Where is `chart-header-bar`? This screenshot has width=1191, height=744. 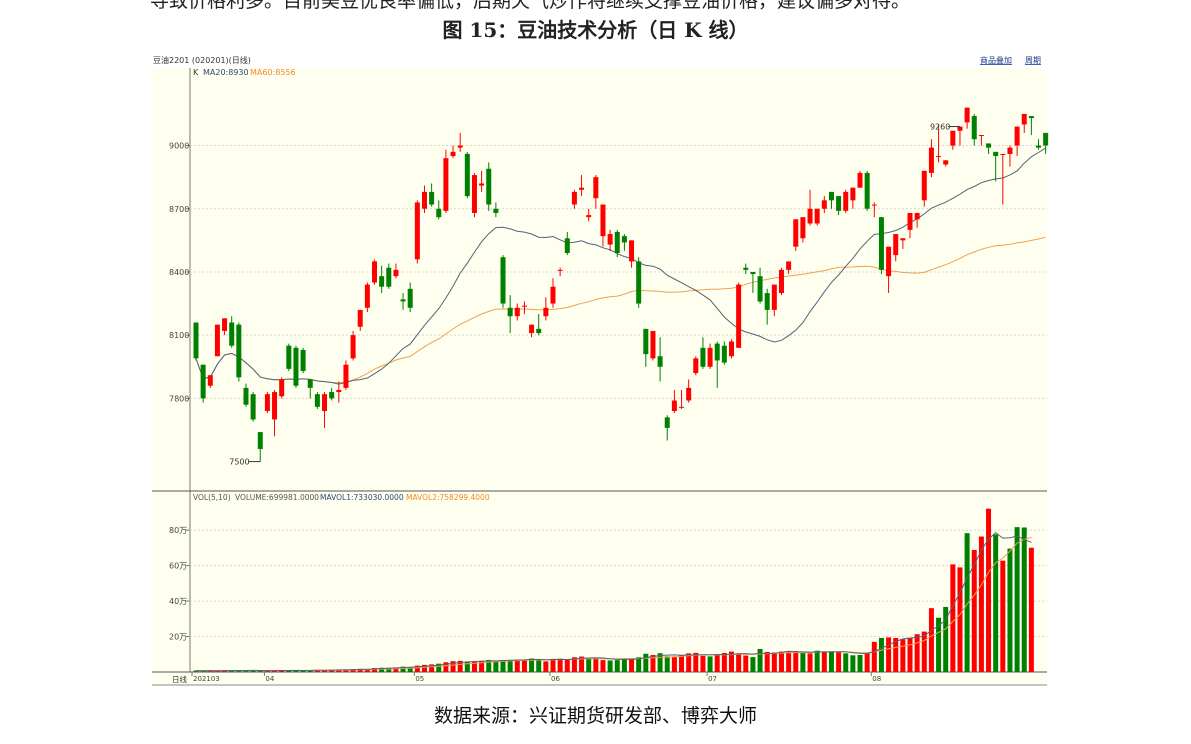
chart-header-bar is located at coordinates (599, 60).